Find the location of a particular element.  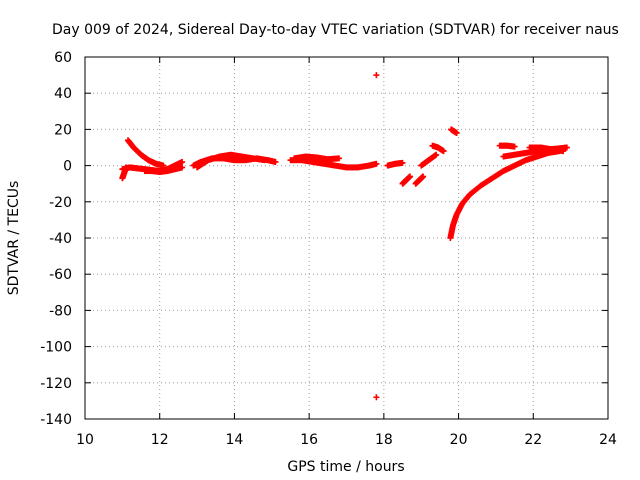

y-tick-label: 20 is located at coordinates (63, 130).